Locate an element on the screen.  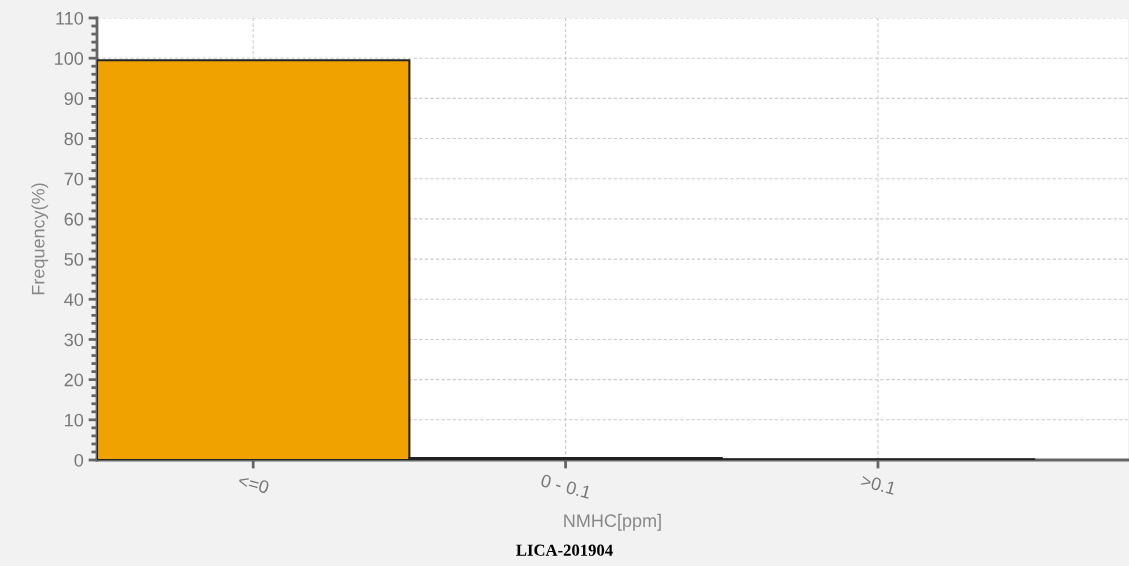
y-tick-label: 30 is located at coordinates (74, 340).